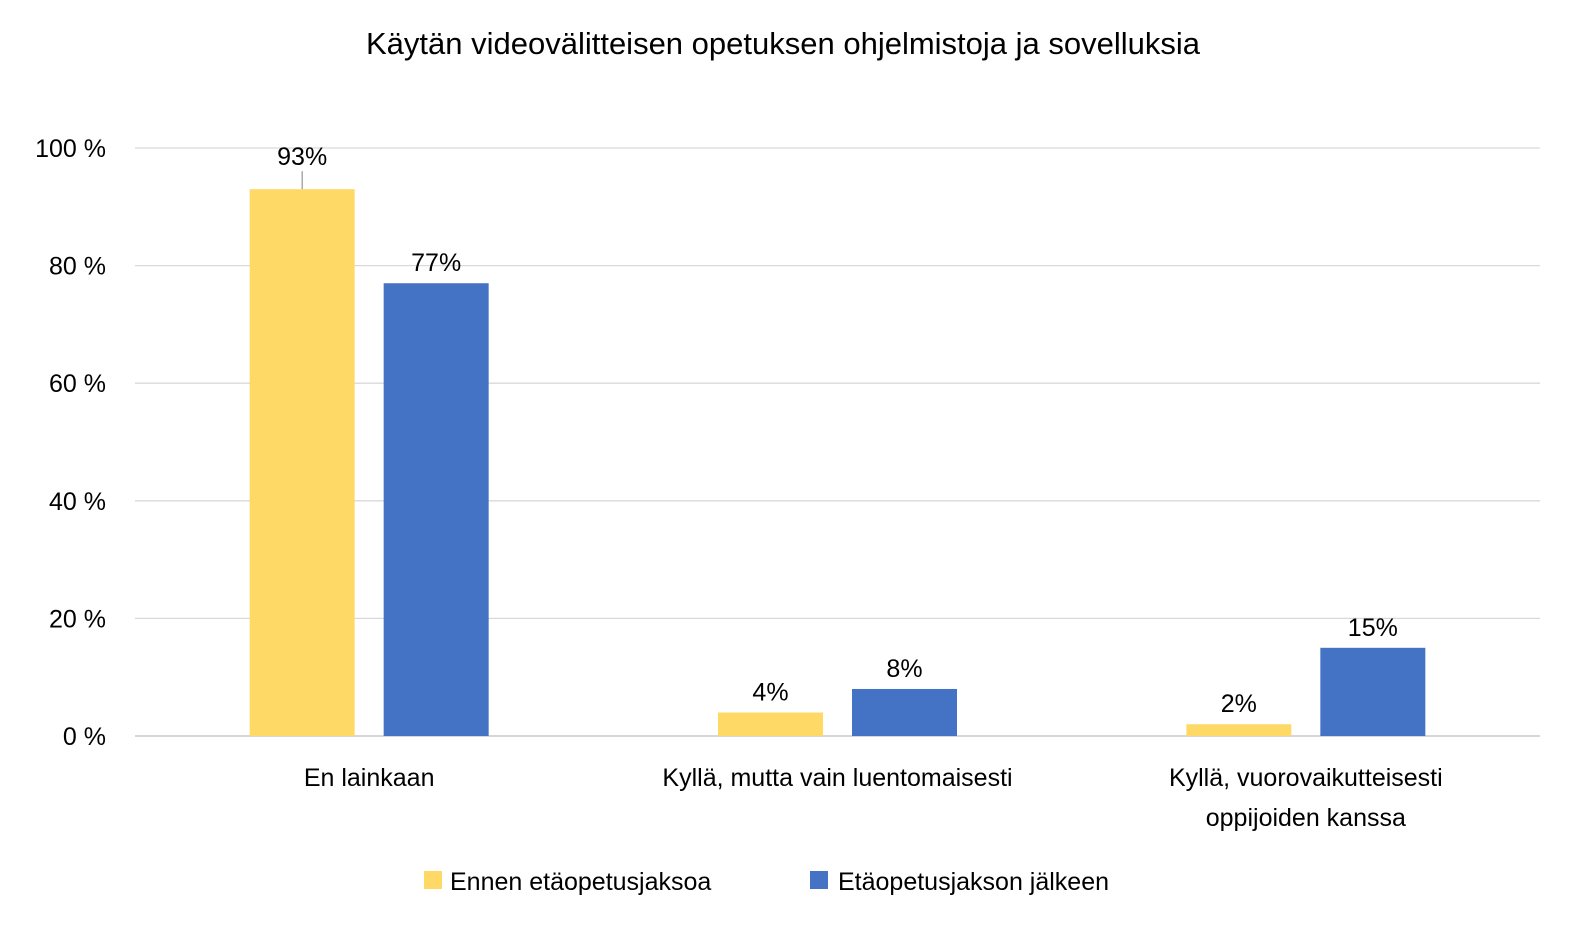 This screenshot has width=1573, height=929. Describe the element at coordinates (904, 669) in the screenshot. I see `data-label: 8%` at that location.